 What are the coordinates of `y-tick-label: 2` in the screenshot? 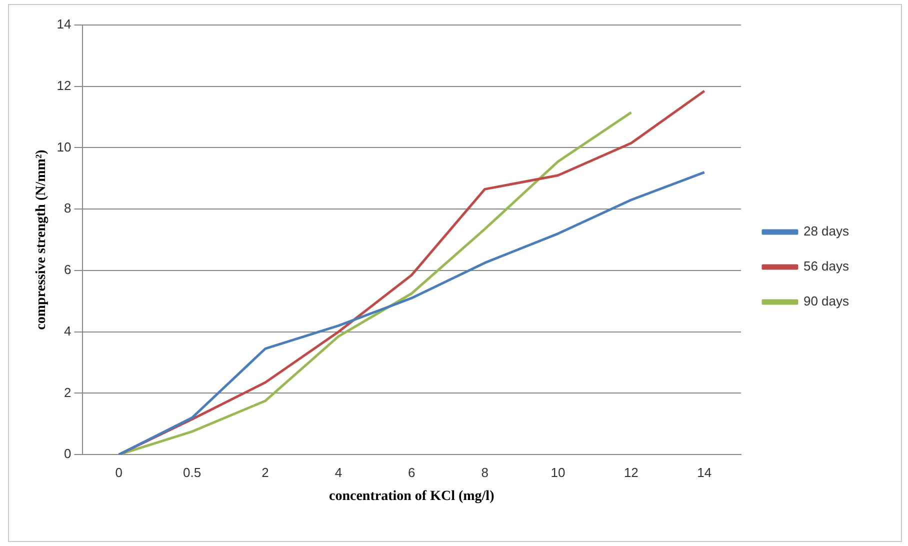 It's located at (68, 392).